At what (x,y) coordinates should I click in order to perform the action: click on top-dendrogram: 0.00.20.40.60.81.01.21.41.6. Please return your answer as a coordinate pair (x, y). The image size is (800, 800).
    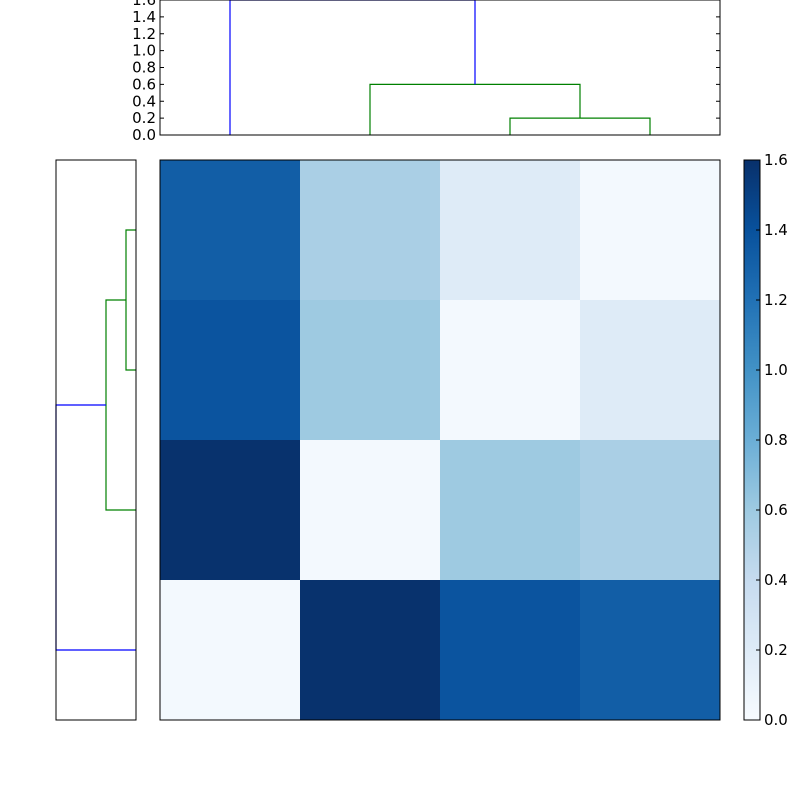
    Looking at the image, I should click on (426, 72).